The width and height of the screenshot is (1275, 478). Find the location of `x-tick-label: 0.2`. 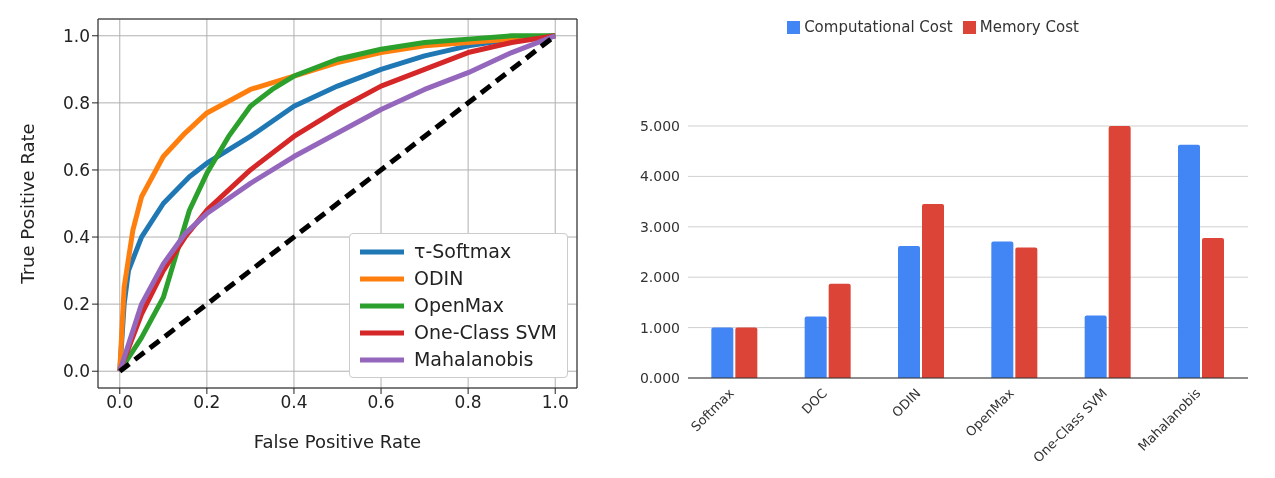

x-tick-label: 0.2 is located at coordinates (207, 402).